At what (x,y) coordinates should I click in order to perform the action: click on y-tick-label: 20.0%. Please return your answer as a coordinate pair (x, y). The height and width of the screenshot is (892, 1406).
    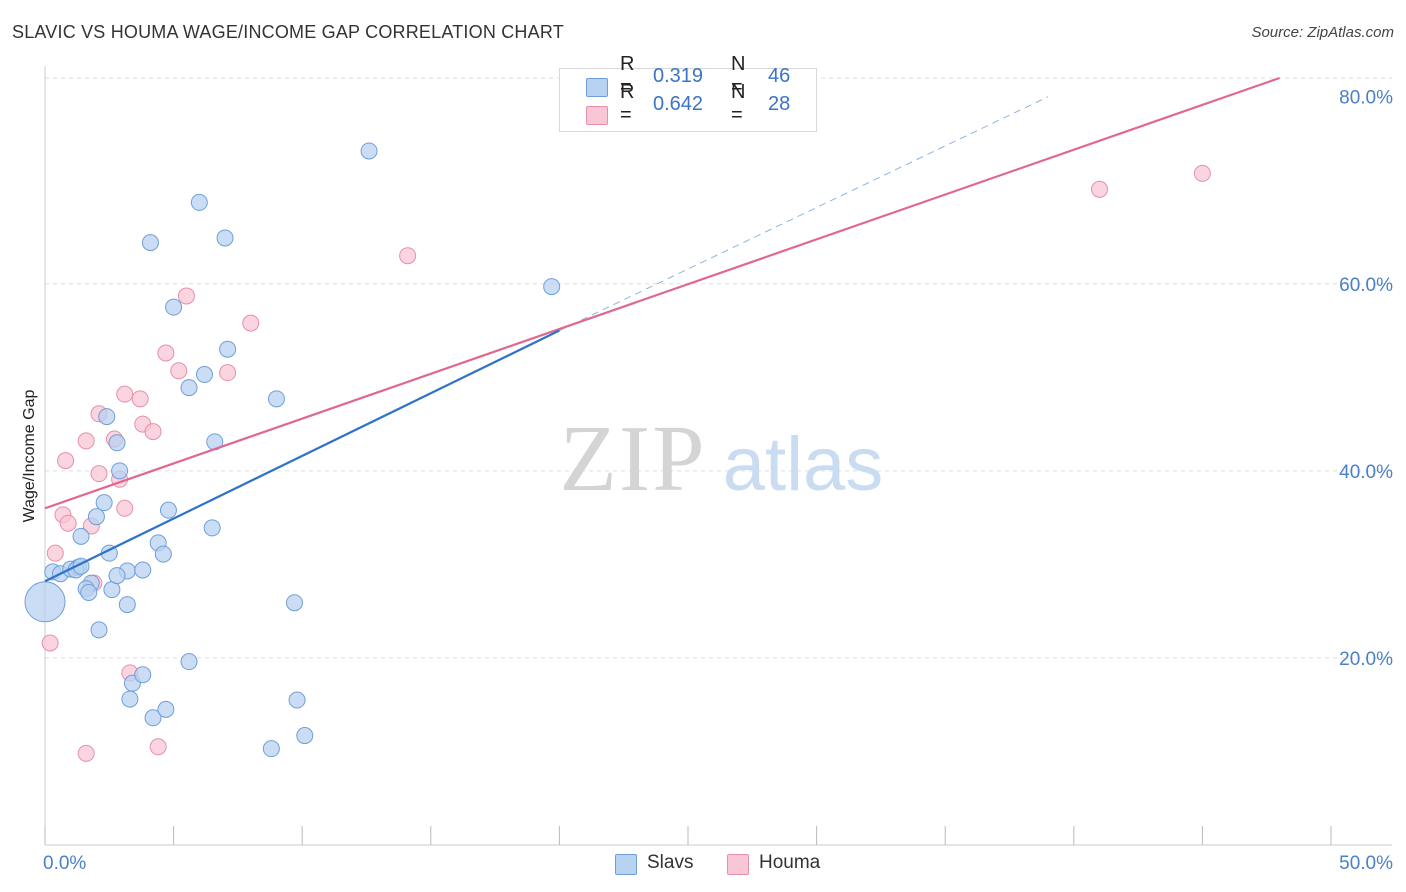
    Looking at the image, I should click on (1366, 659).